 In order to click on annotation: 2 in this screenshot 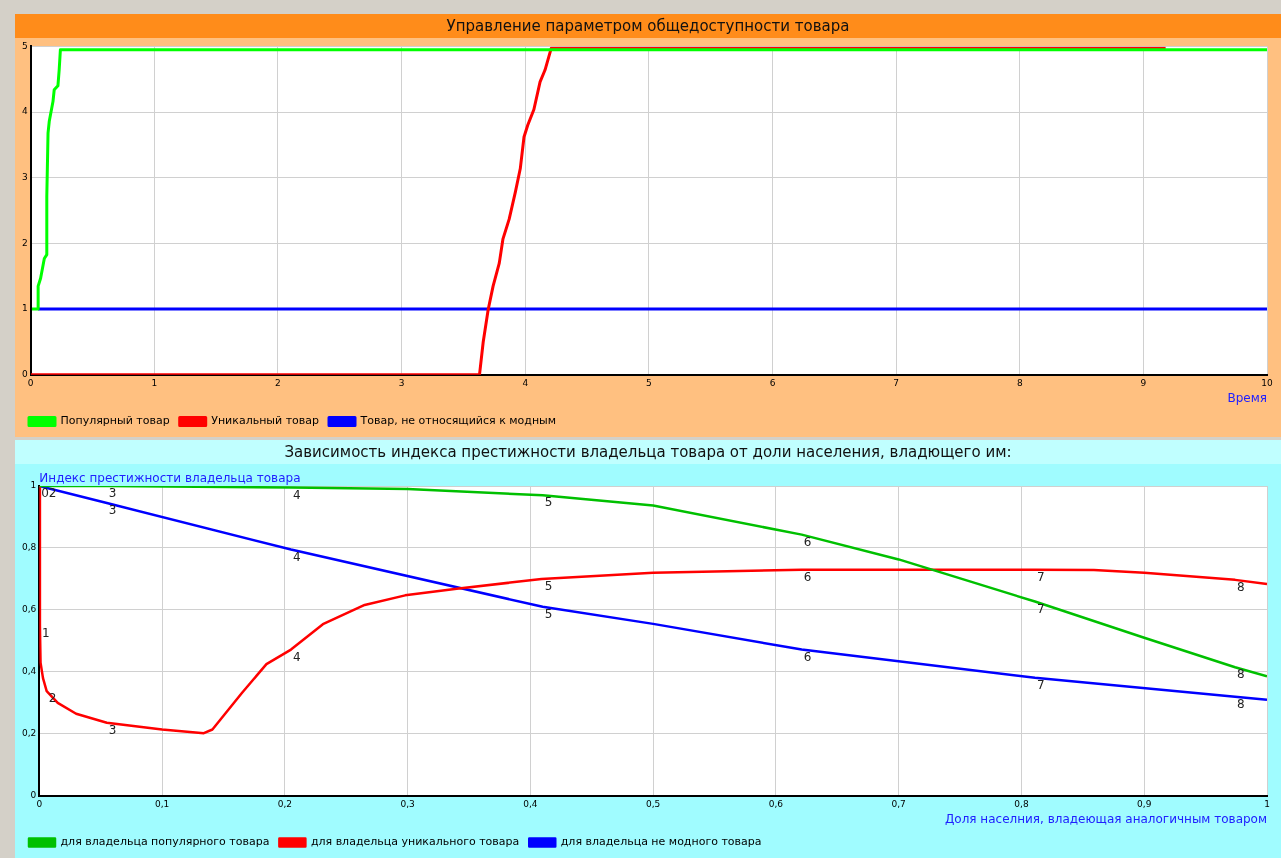, I will do `click(52, 493)`.